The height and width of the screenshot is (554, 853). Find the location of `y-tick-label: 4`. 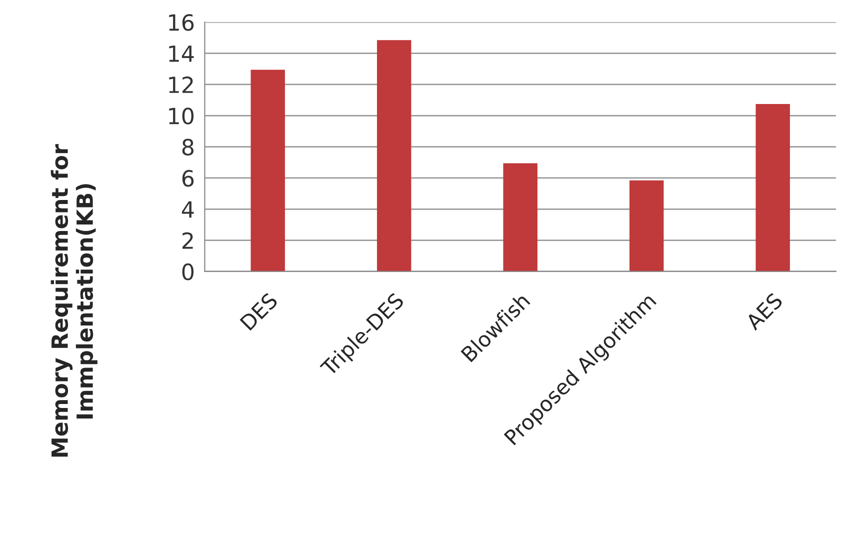

y-tick-label: 4 is located at coordinates (188, 209).